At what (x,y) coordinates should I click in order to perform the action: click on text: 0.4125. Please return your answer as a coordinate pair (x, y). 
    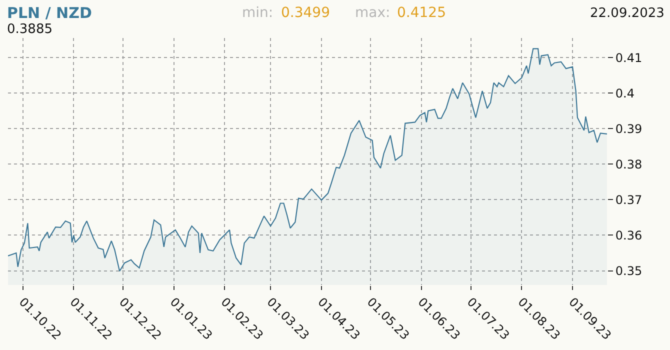
    Looking at the image, I should click on (421, 13).